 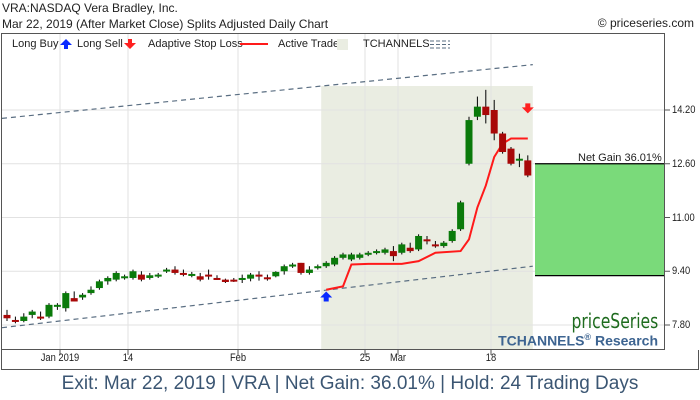 What do you see at coordinates (90, 8) in the screenshot?
I see `chart-title: VRA:NASDAQ Vera Bradley, Inc.` at bounding box center [90, 8].